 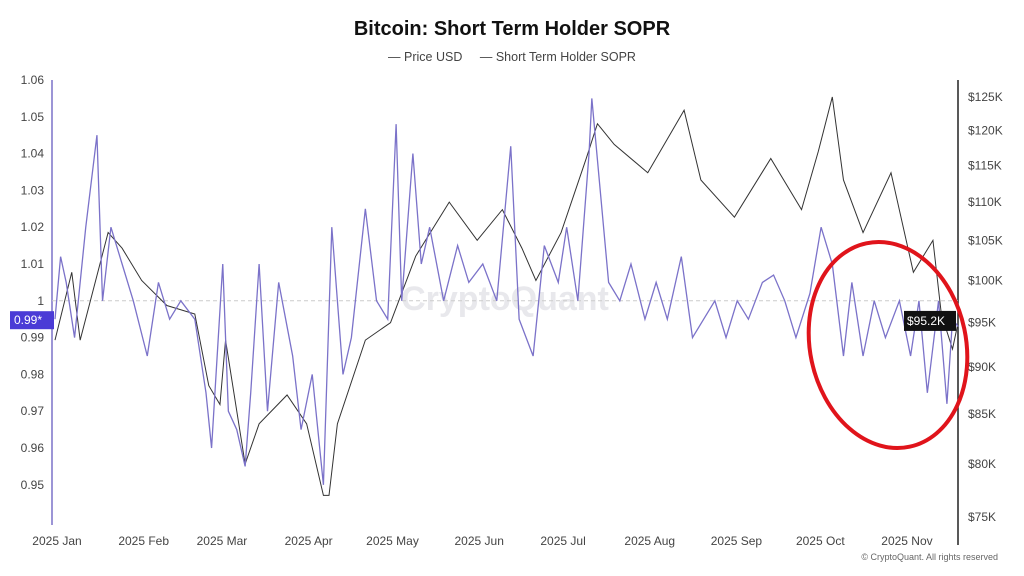 I want to click on y-right-tick: $120K, so click(x=985, y=131).